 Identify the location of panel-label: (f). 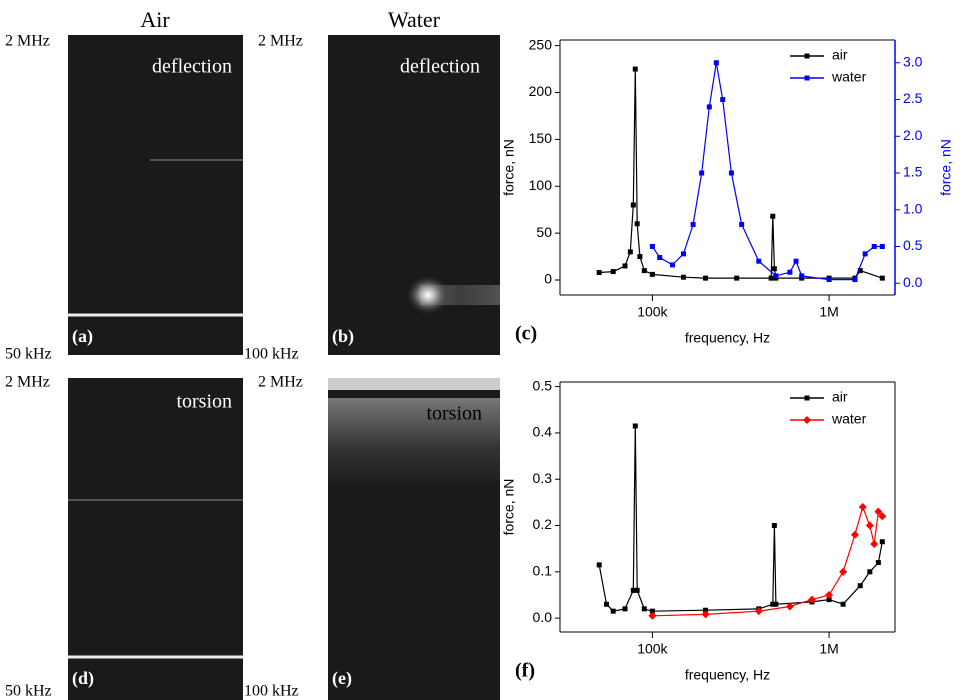
(525, 671).